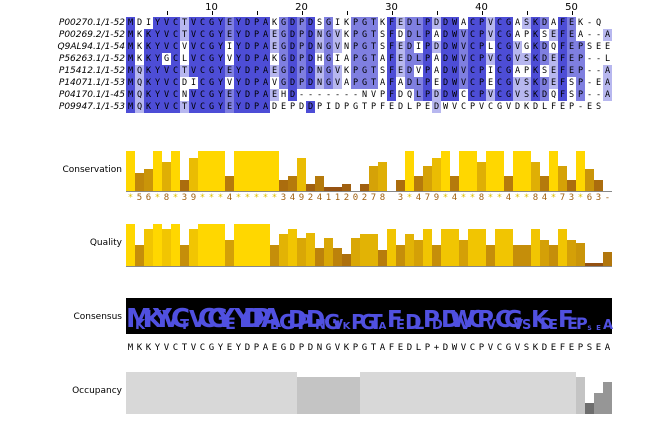 The height and width of the screenshot is (447, 663). I want to click on consensus-residue: F, so click(391, 348).